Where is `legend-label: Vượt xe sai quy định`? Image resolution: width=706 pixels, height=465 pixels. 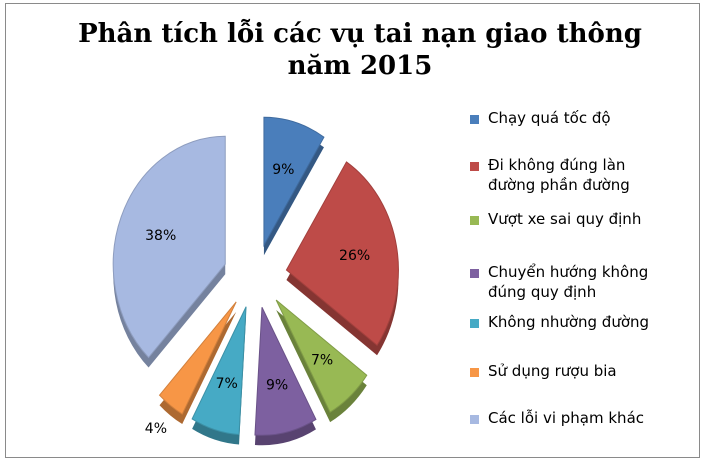
legend-label: Vượt xe sai quy định is located at coordinates (590, 219).